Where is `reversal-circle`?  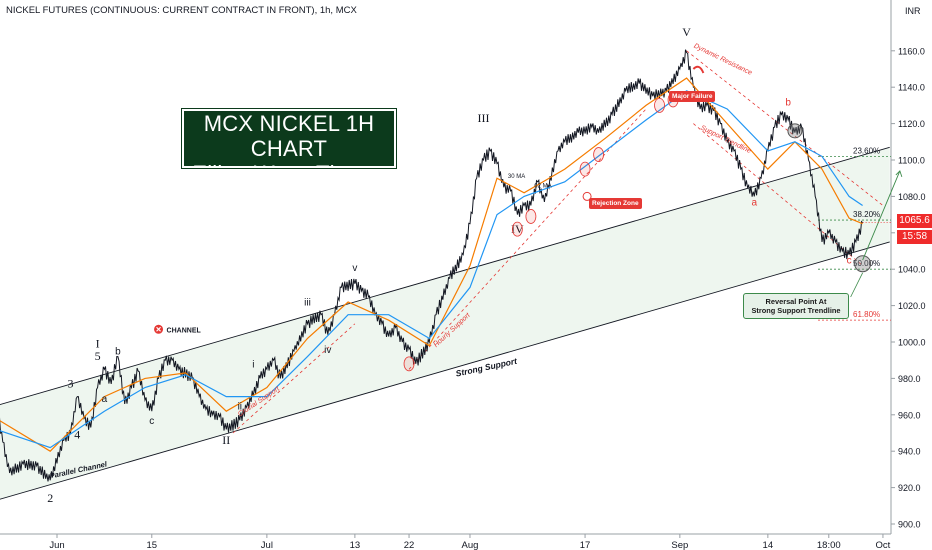
reversal-circle is located at coordinates (863, 264).